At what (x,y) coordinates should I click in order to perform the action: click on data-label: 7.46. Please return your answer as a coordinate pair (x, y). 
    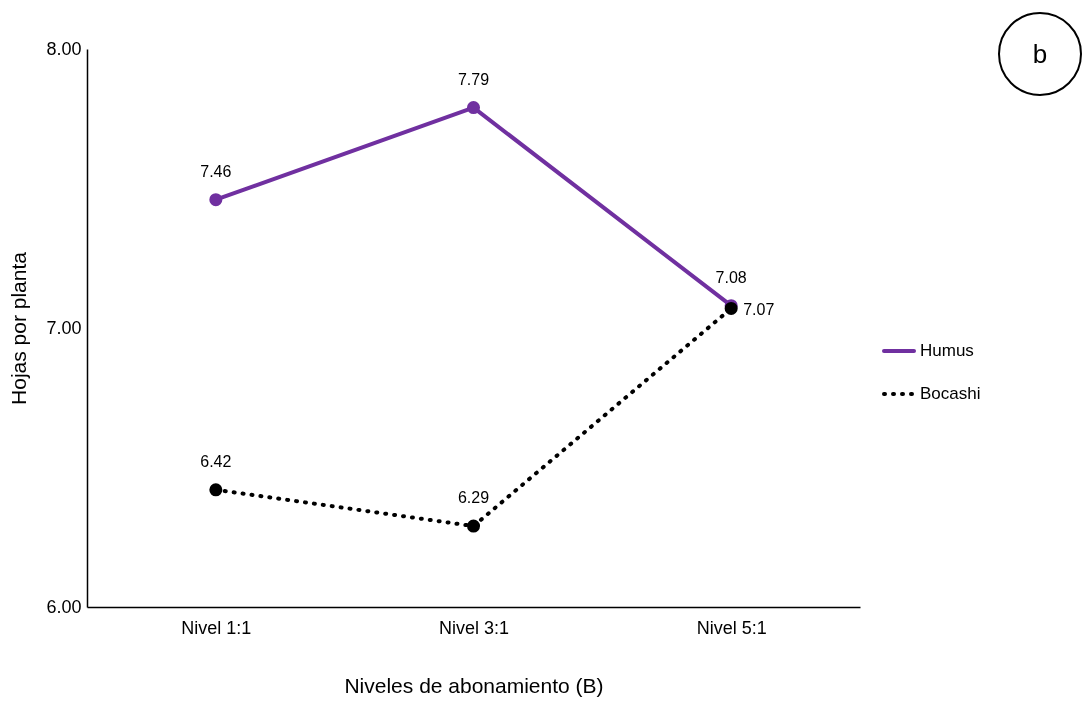
    Looking at the image, I should click on (216, 171).